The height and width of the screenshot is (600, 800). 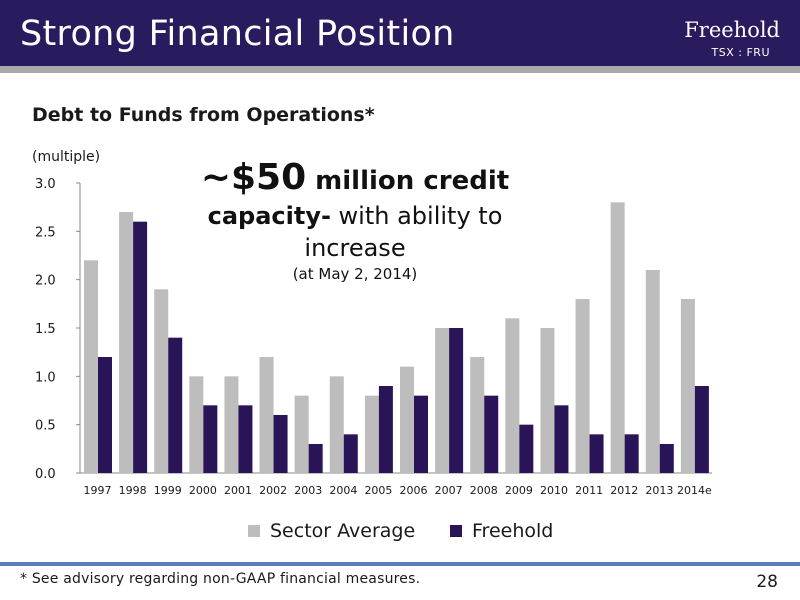 I want to click on legend-item-sector-average: Sector Average, so click(x=331, y=531).